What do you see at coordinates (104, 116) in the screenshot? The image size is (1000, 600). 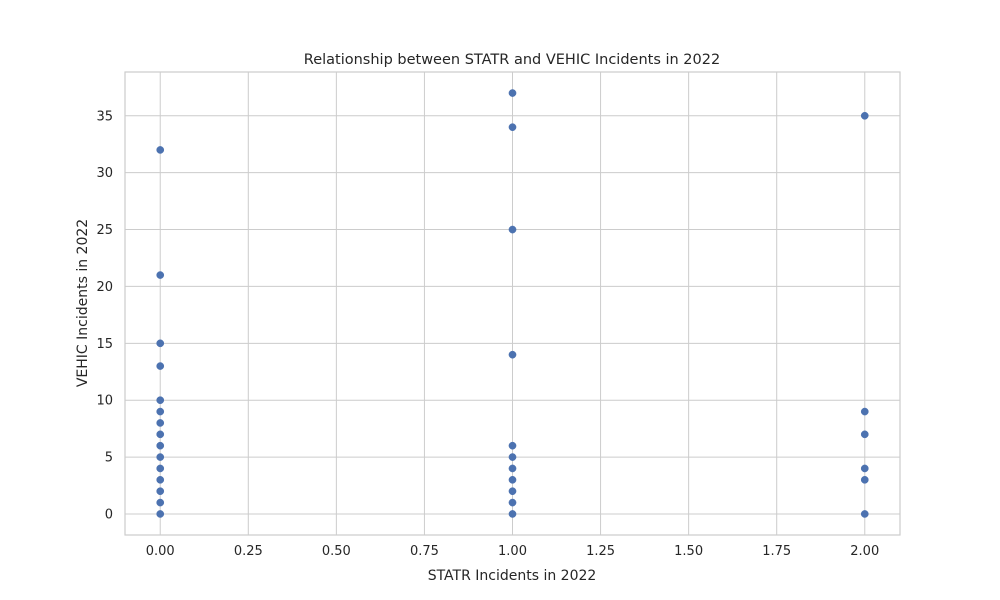 I see `y-tick-label: 35` at bounding box center [104, 116].